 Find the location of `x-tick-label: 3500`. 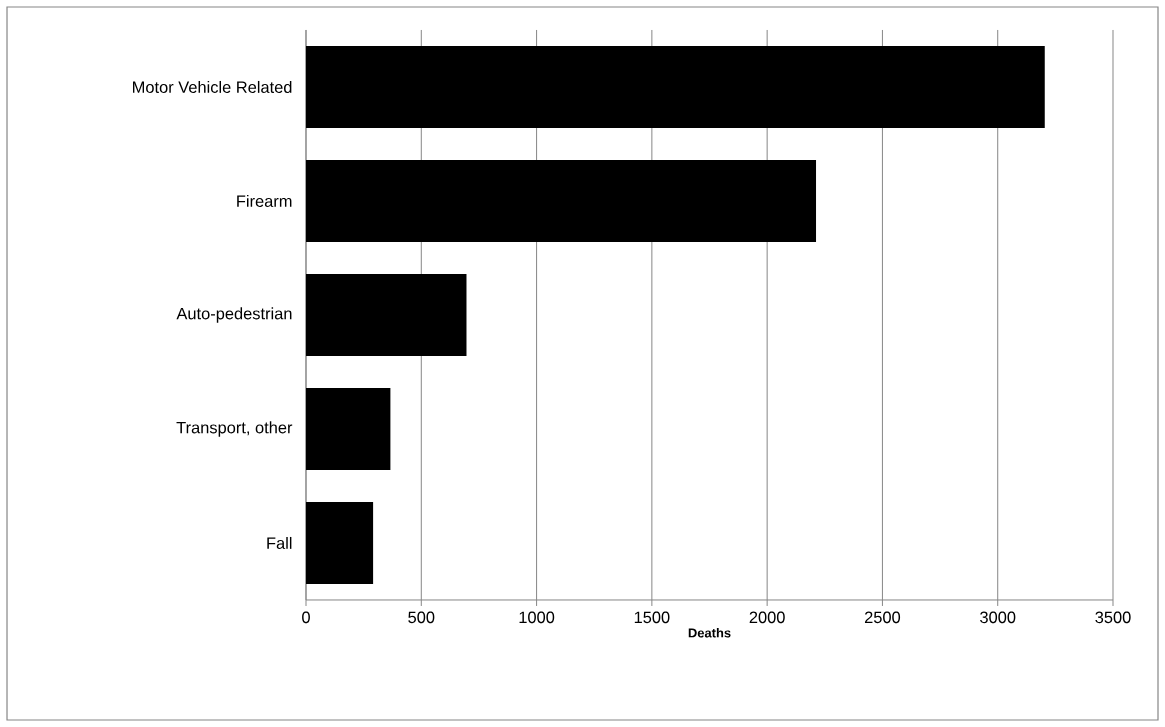

x-tick-label: 3500 is located at coordinates (1113, 617).